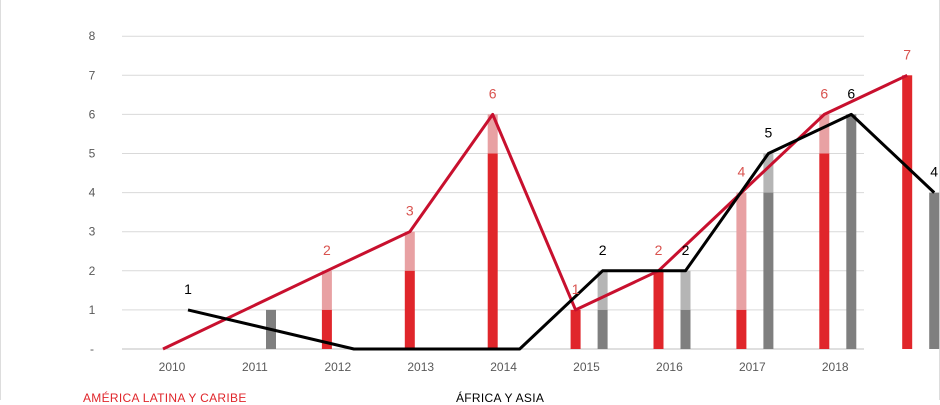 This screenshot has height=405, width=940. What do you see at coordinates (92, 310) in the screenshot?
I see `y-tick-label: 1` at bounding box center [92, 310].